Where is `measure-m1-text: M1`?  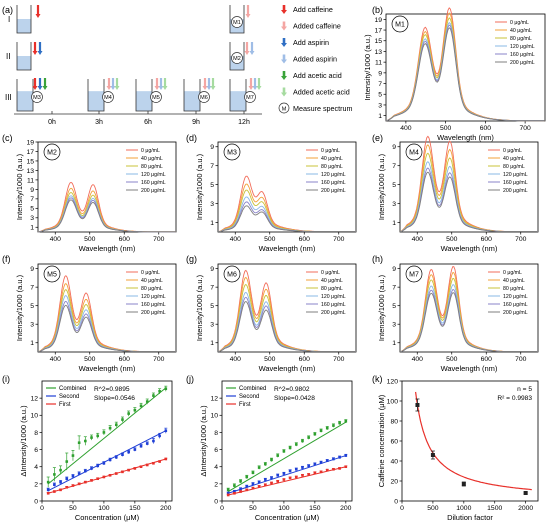 measure-m1-text: M1 is located at coordinates (237, 23).